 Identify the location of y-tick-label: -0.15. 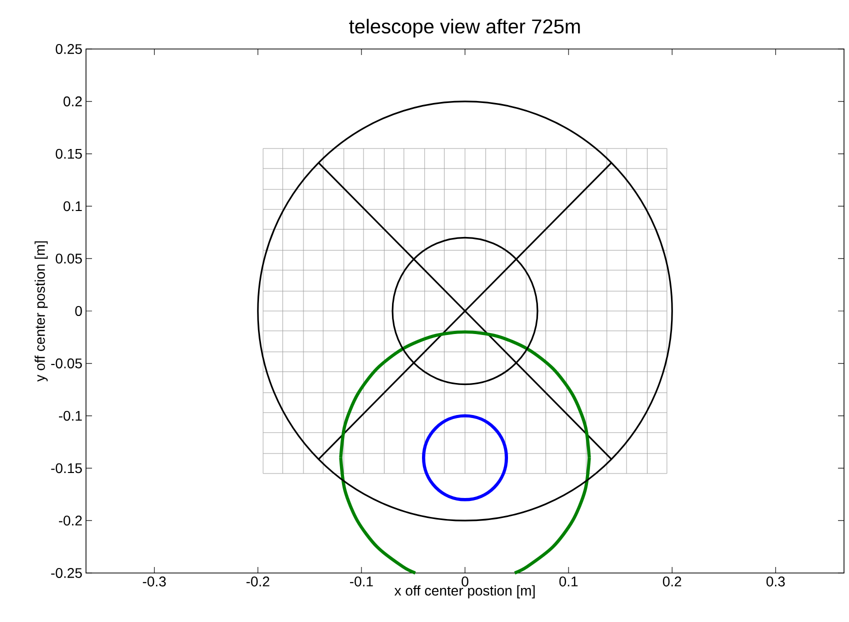
(66, 468).